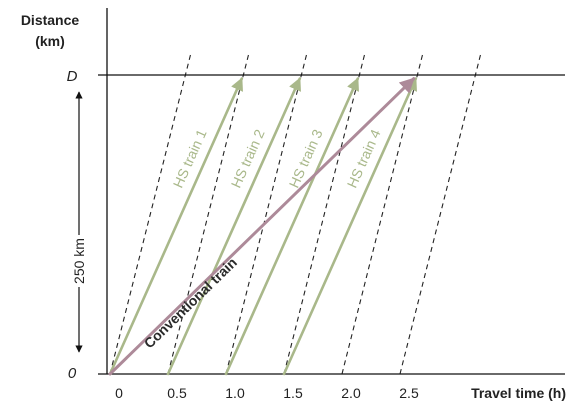 The image size is (575, 405). What do you see at coordinates (119, 393) in the screenshot?
I see `x-tick-label-1: 0` at bounding box center [119, 393].